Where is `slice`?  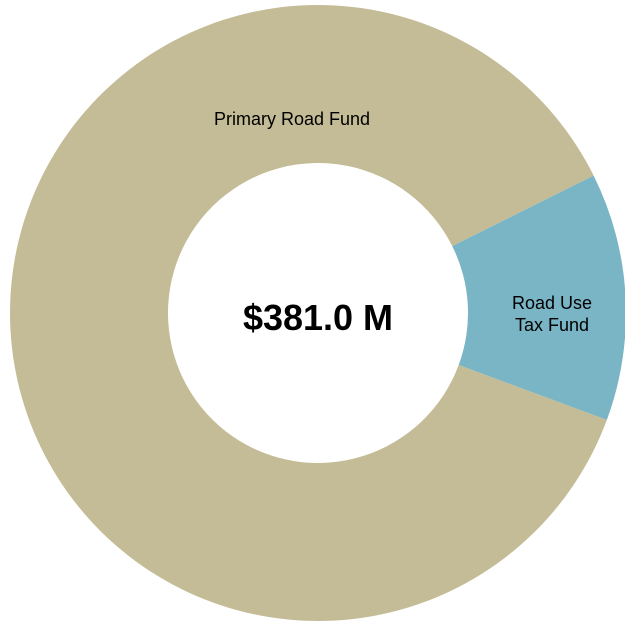 slice is located at coordinates (538, 297).